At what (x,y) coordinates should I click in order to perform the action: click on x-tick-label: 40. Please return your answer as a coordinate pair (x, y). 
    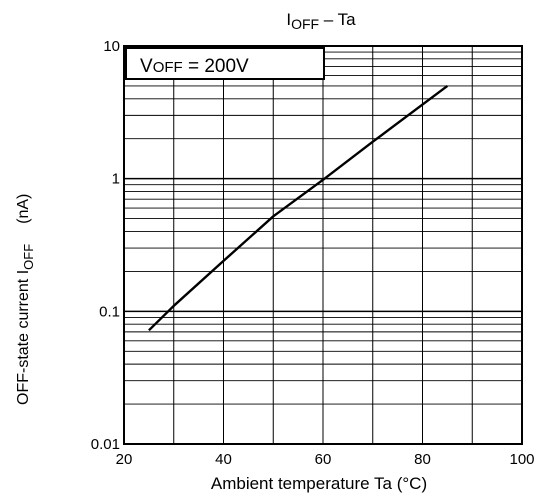
    Looking at the image, I should click on (223, 459).